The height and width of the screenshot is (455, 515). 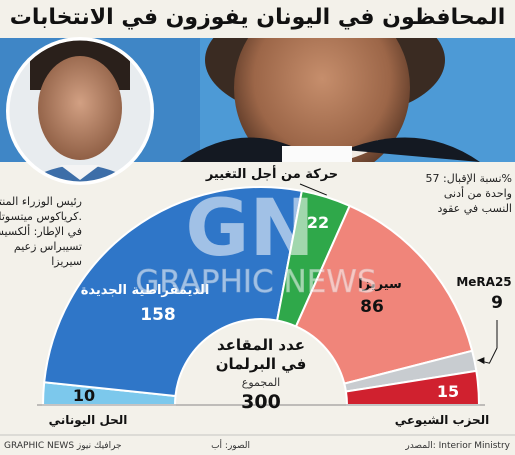 I want to click on label-syriza-value: 86, so click(x=372, y=307).